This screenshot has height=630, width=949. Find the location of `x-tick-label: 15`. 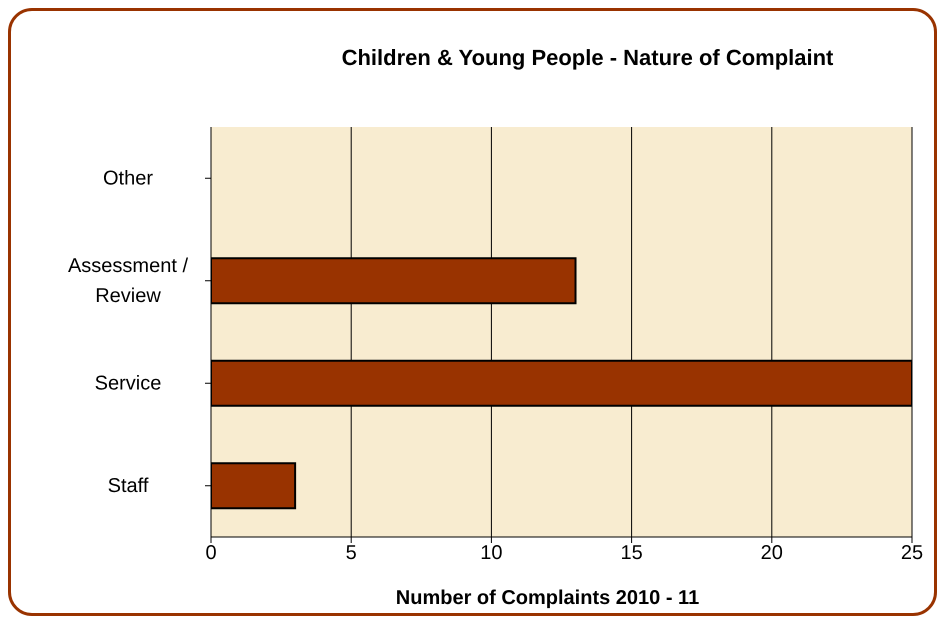

x-tick-label: 15 is located at coordinates (631, 553).